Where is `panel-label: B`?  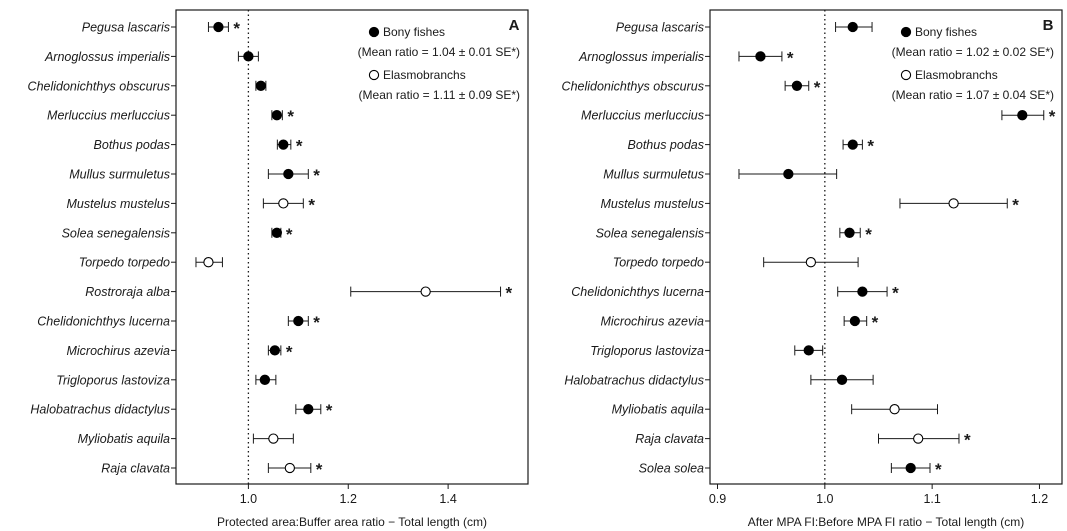
panel-label: B is located at coordinates (1048, 25).